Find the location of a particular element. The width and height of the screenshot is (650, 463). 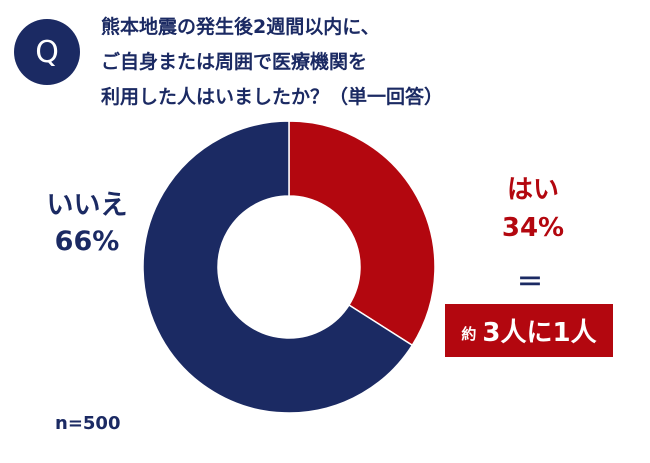

slice-label-yes: はい 34% is located at coordinates (533, 209).